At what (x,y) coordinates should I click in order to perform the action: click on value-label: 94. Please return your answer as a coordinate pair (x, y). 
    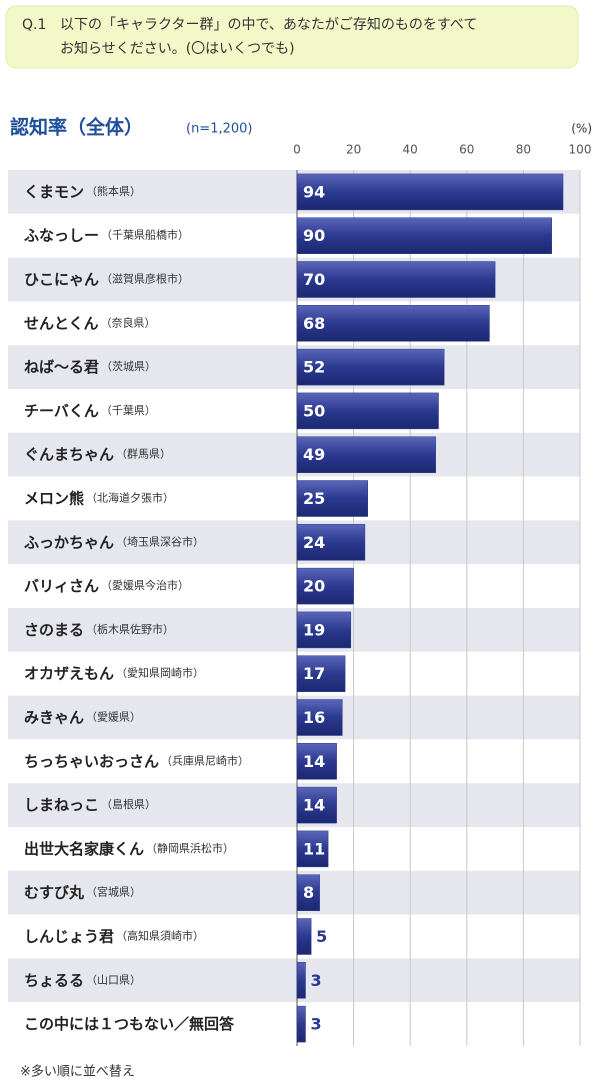
    Looking at the image, I should click on (314, 191).